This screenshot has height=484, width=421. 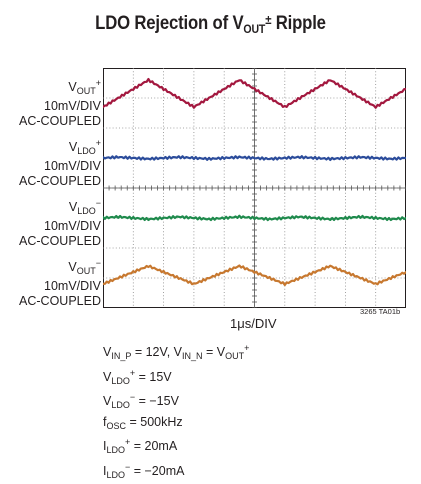 I want to click on condition-part: = −15V, so click(x=157, y=401).